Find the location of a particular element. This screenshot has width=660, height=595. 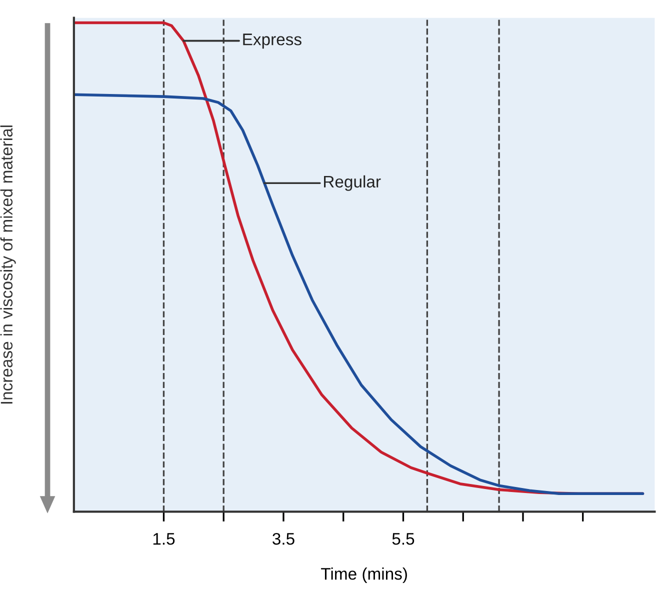

x-tick-label: 1.5 is located at coordinates (164, 539).